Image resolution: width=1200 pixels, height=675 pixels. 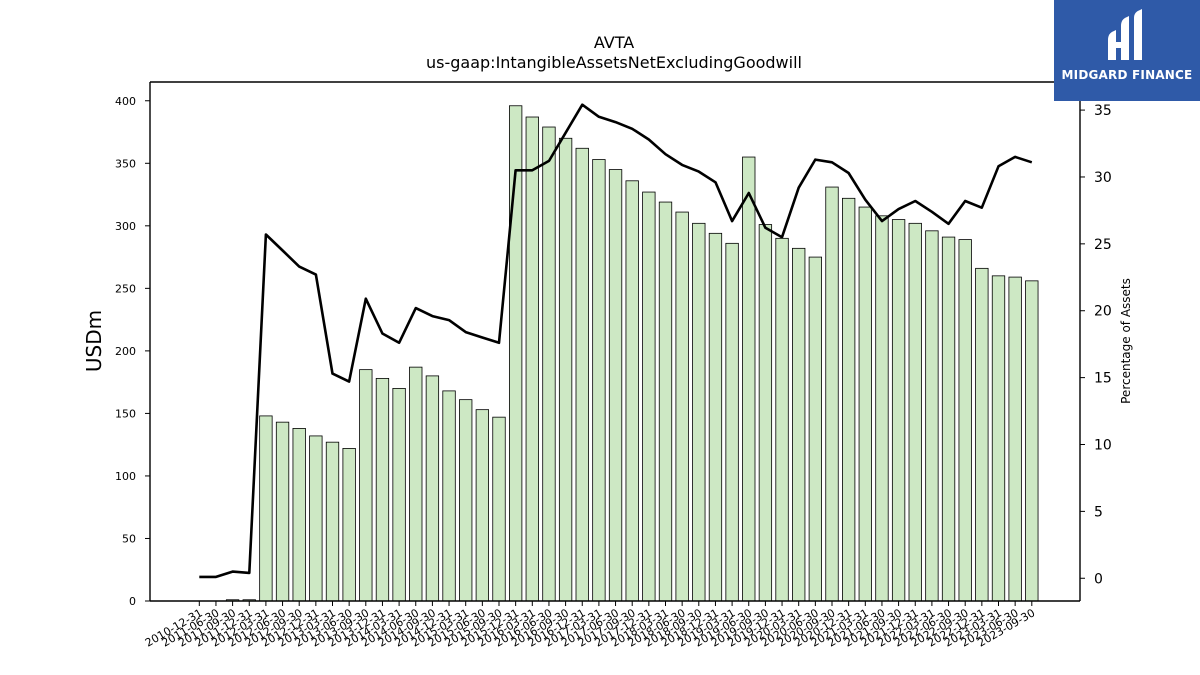 What do you see at coordinates (125, 163) in the screenshot?
I see `y-tick-label: 350` at bounding box center [125, 163].